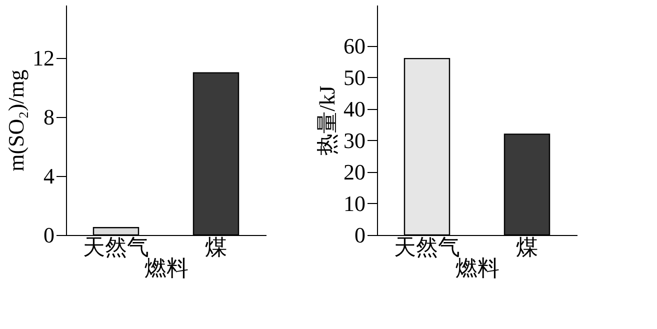 The height and width of the screenshot is (329, 657). I want to click on y-tick-label: 12, so click(43, 58).